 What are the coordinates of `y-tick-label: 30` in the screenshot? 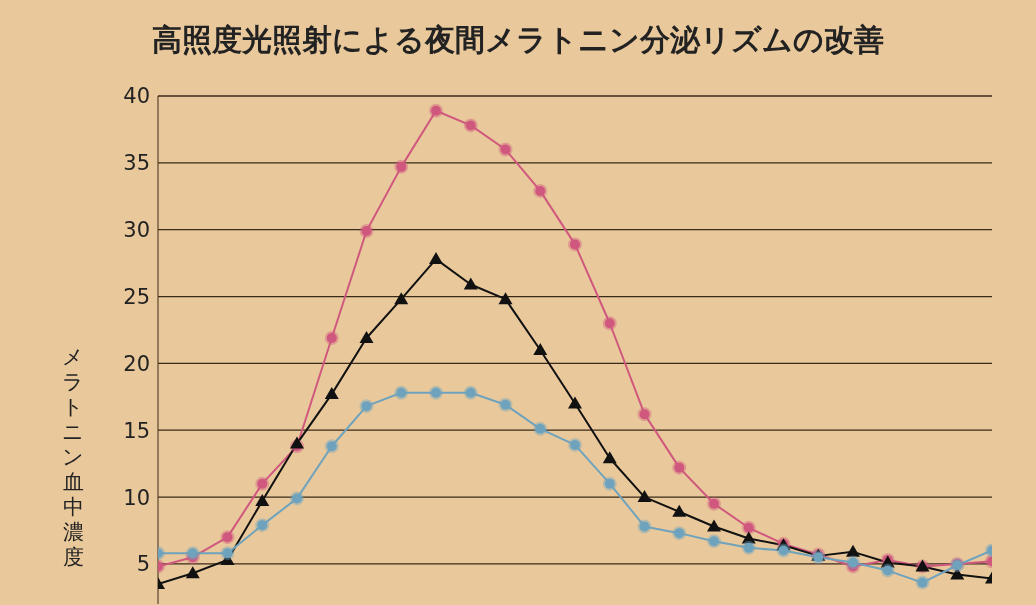 It's located at (136, 230).